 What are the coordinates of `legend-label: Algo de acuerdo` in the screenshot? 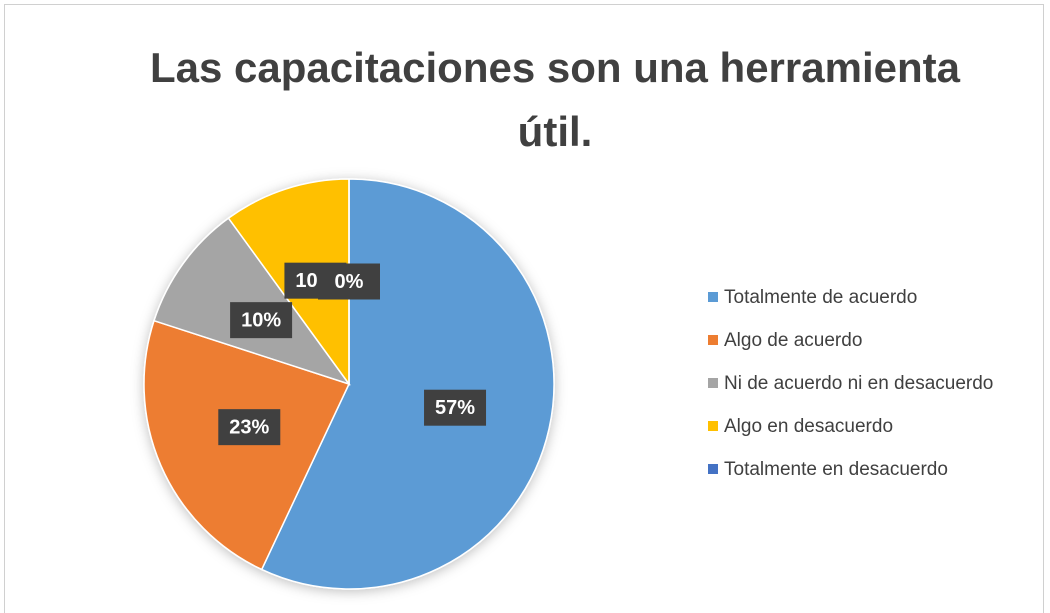 It's located at (793, 340).